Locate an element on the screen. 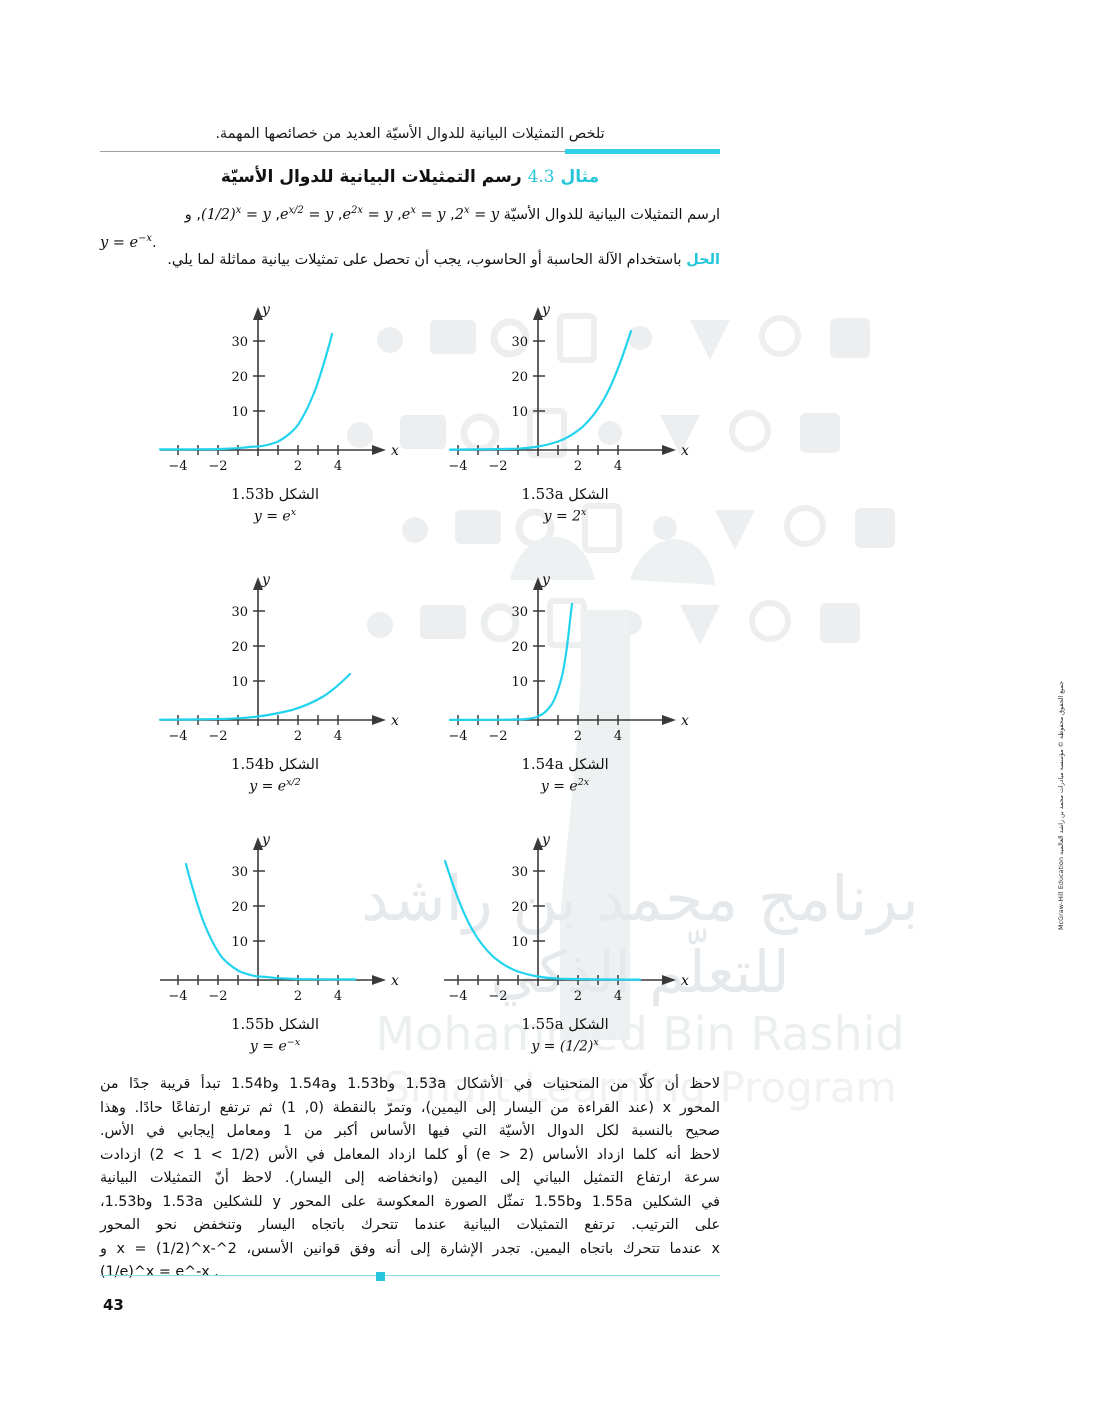  prompt-fn-half-x: (1/2)x = y is located at coordinates (236, 214).